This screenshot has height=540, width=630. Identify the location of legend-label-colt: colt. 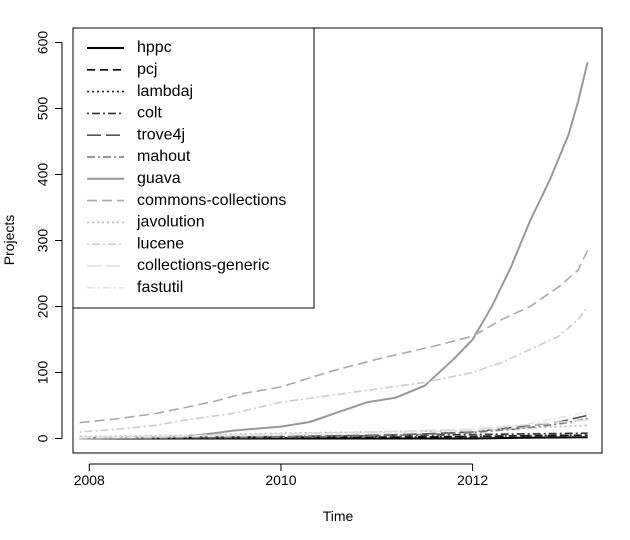
(149, 113).